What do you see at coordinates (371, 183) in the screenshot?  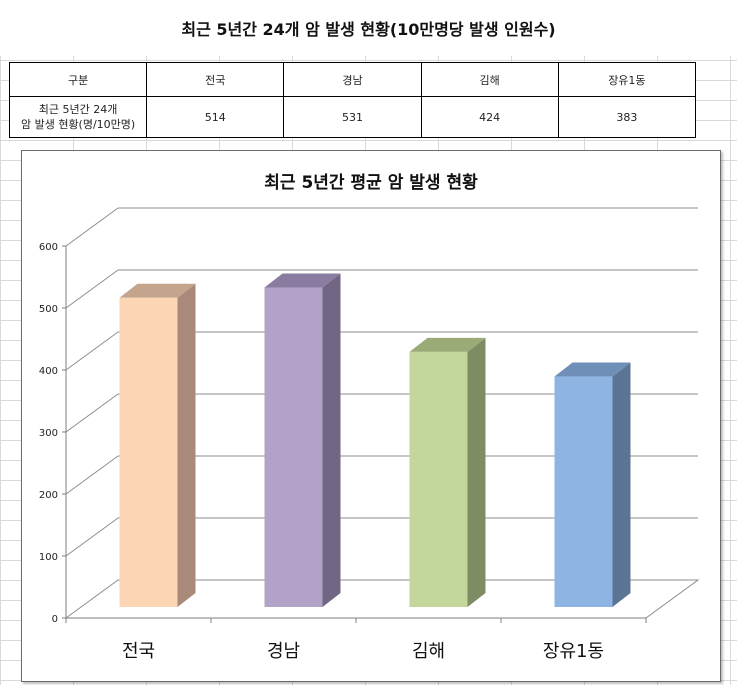 I see `chart-title: 최근 5년간 평균 암 발생 현황` at bounding box center [371, 183].